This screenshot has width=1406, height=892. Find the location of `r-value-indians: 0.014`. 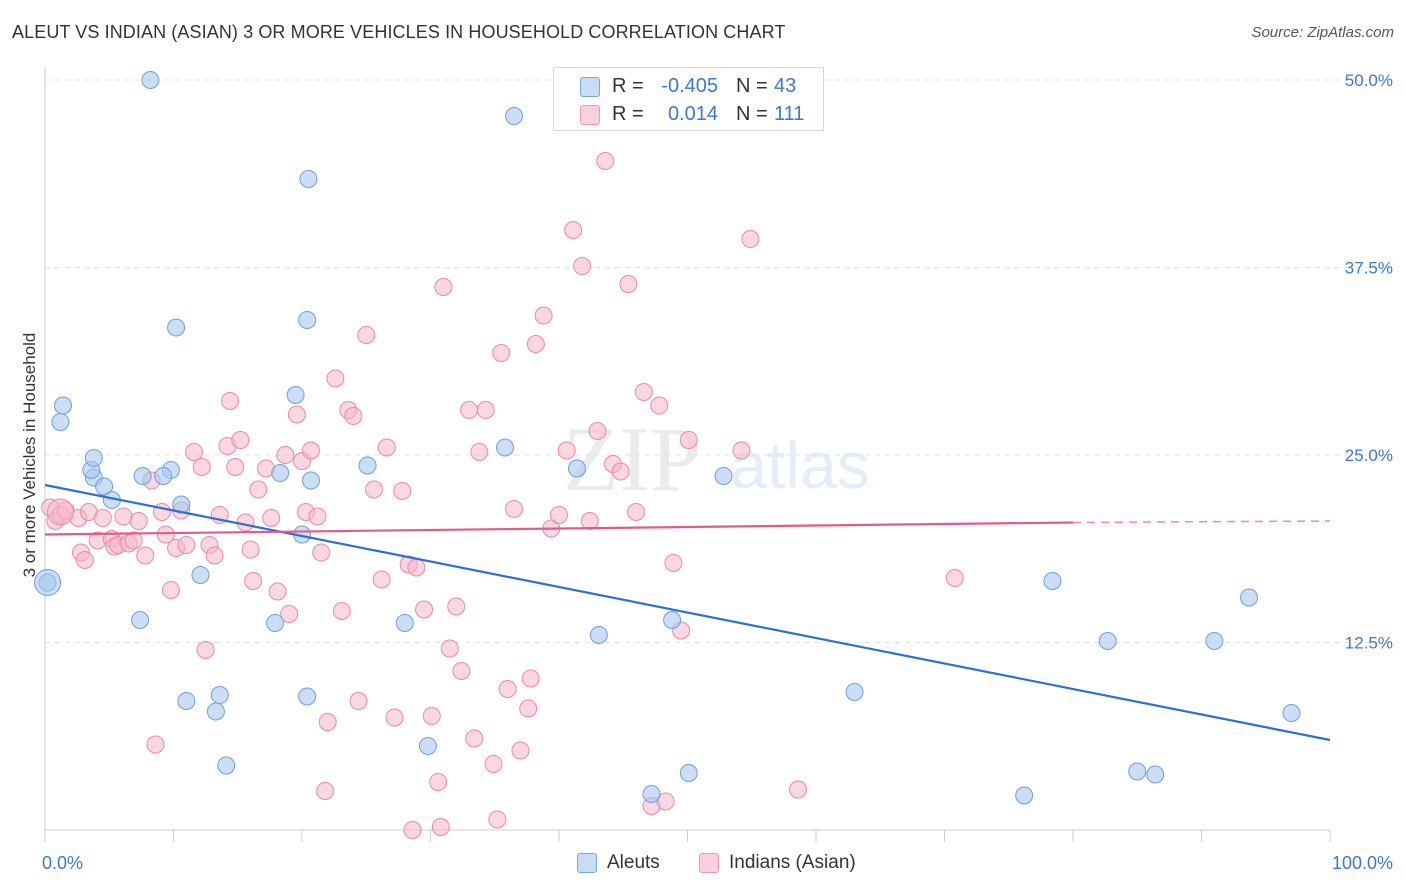

r-value-indians: 0.014 is located at coordinates (692, 114).